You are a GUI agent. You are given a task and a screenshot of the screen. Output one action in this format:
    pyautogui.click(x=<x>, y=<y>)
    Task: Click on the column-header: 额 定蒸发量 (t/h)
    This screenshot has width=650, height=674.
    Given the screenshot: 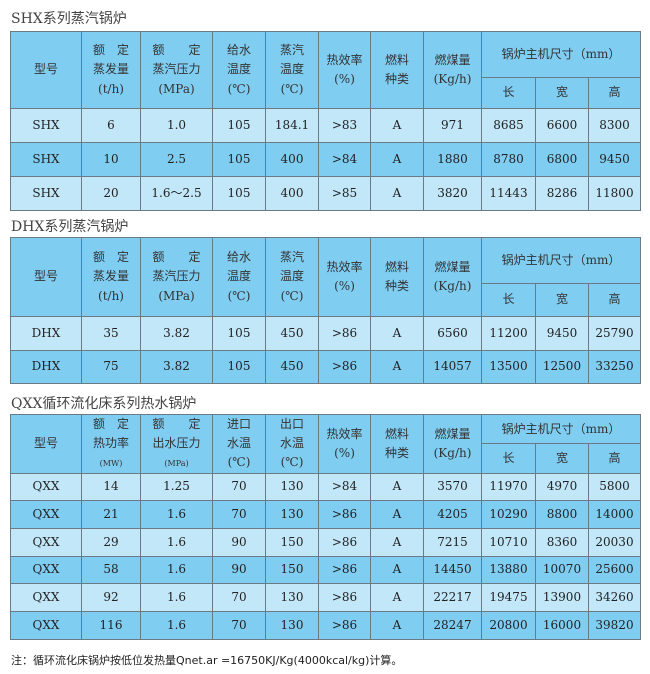 What is the action you would take?
    pyautogui.click(x=111, y=277)
    